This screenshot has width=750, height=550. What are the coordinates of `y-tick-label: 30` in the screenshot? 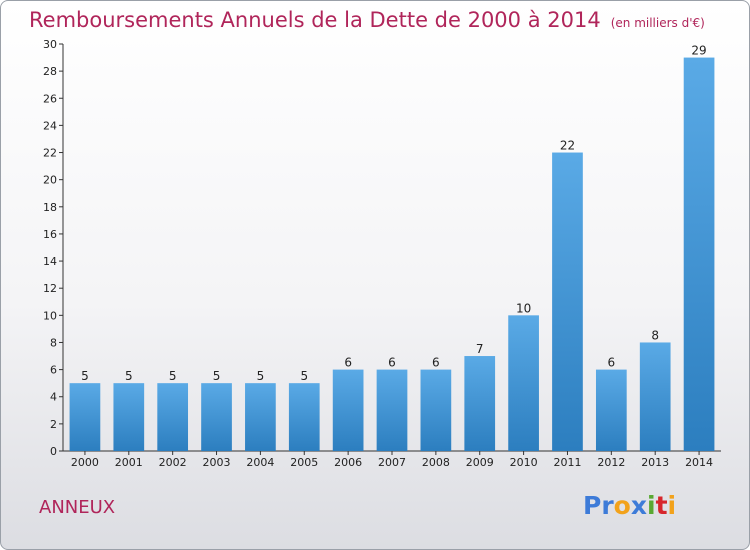 It's located at (50, 44).